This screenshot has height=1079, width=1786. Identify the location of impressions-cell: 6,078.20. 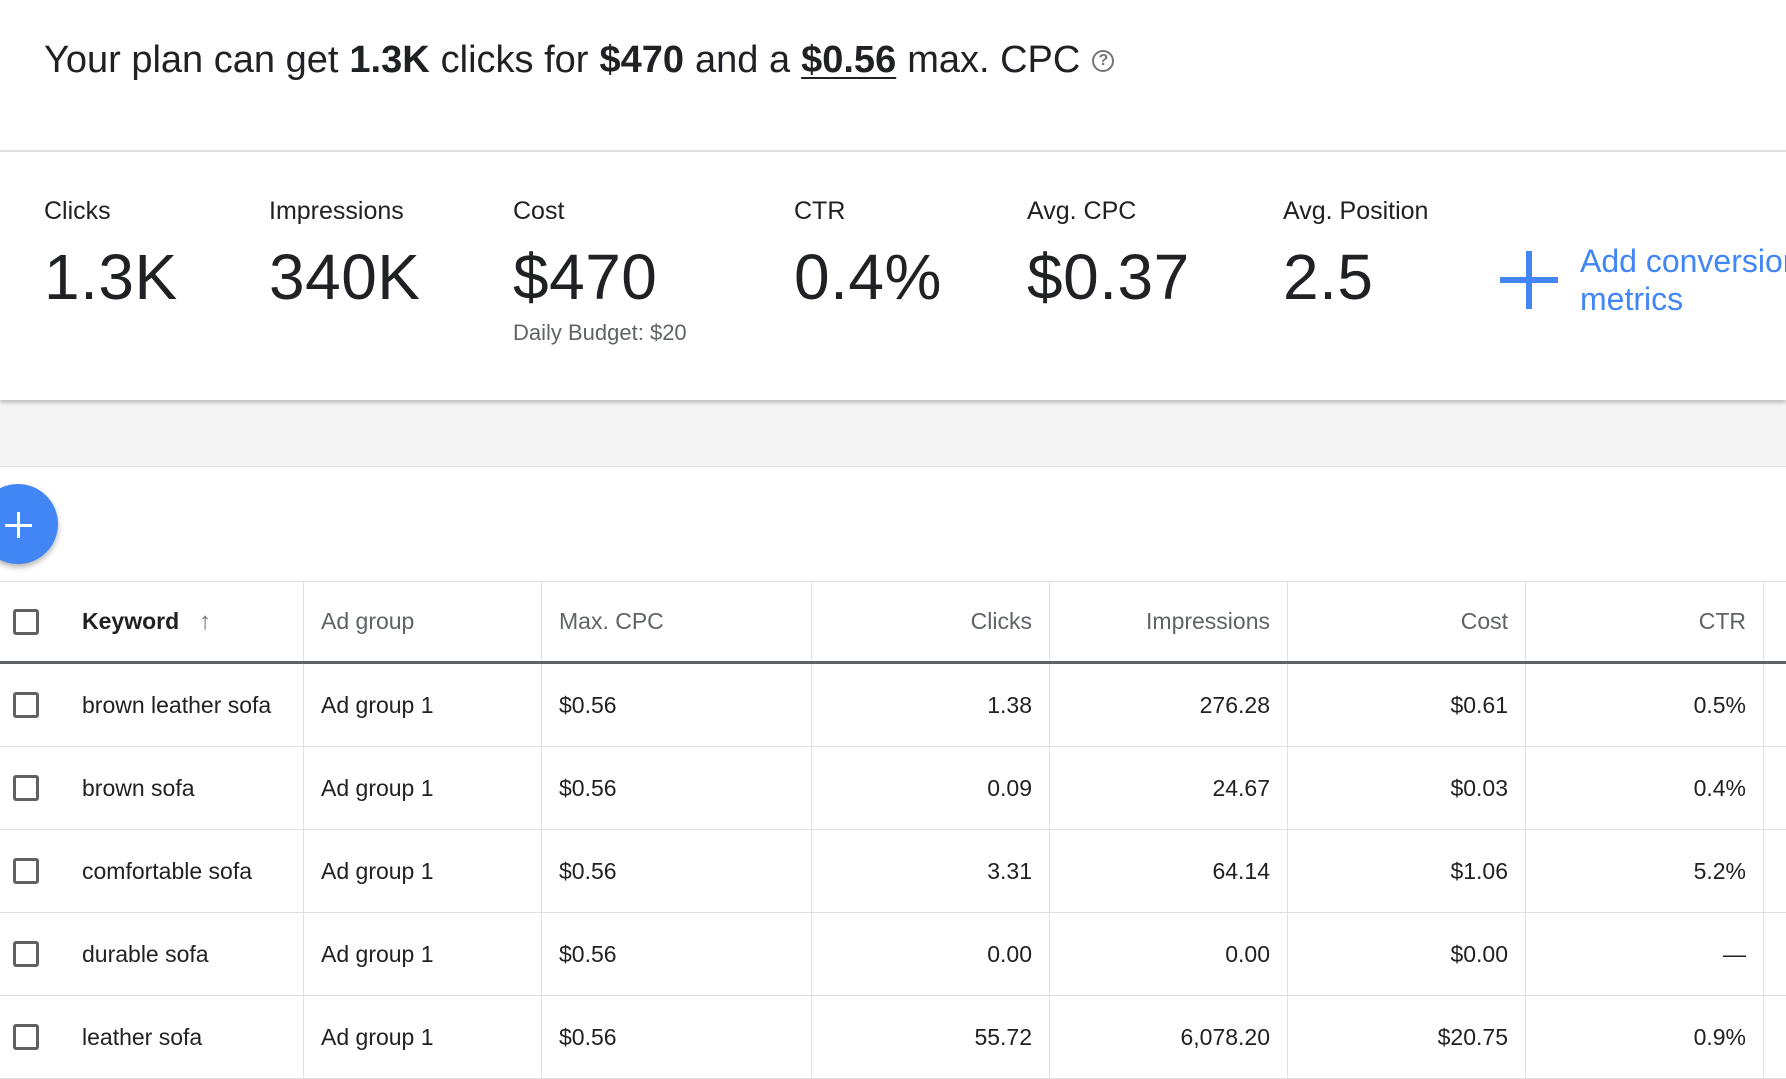
(1168, 1037).